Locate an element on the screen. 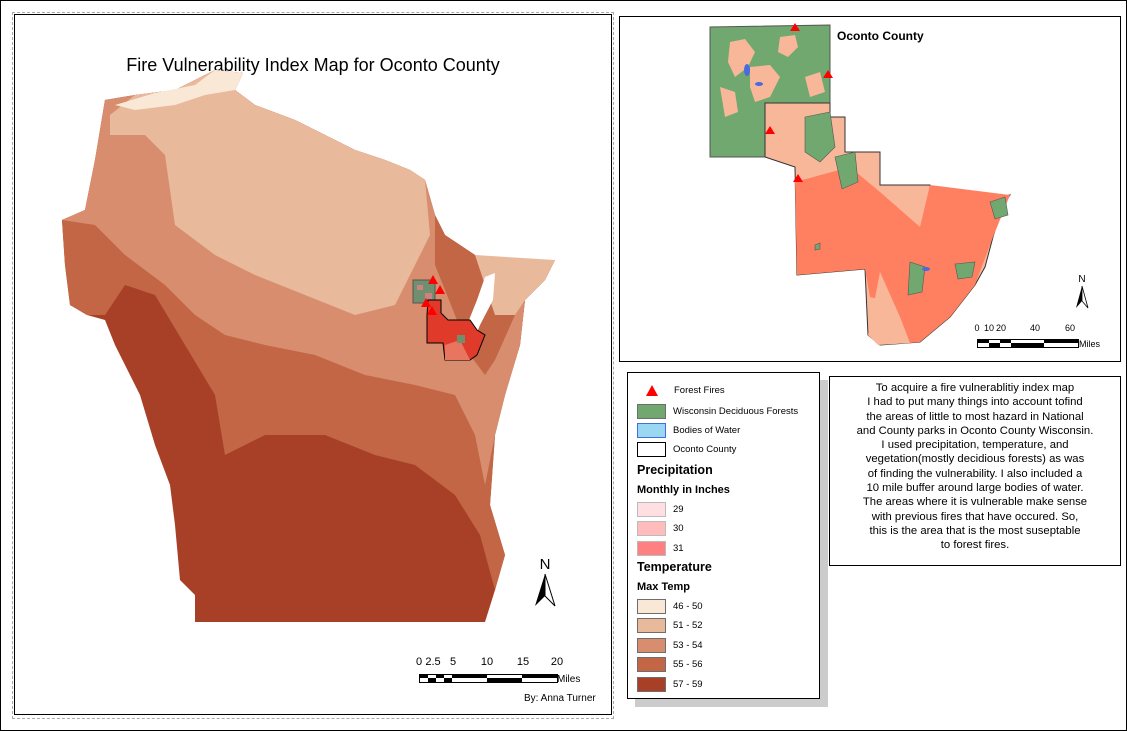 The image size is (1127, 731). oconto-county-detail-map is located at coordinates (860, 184).